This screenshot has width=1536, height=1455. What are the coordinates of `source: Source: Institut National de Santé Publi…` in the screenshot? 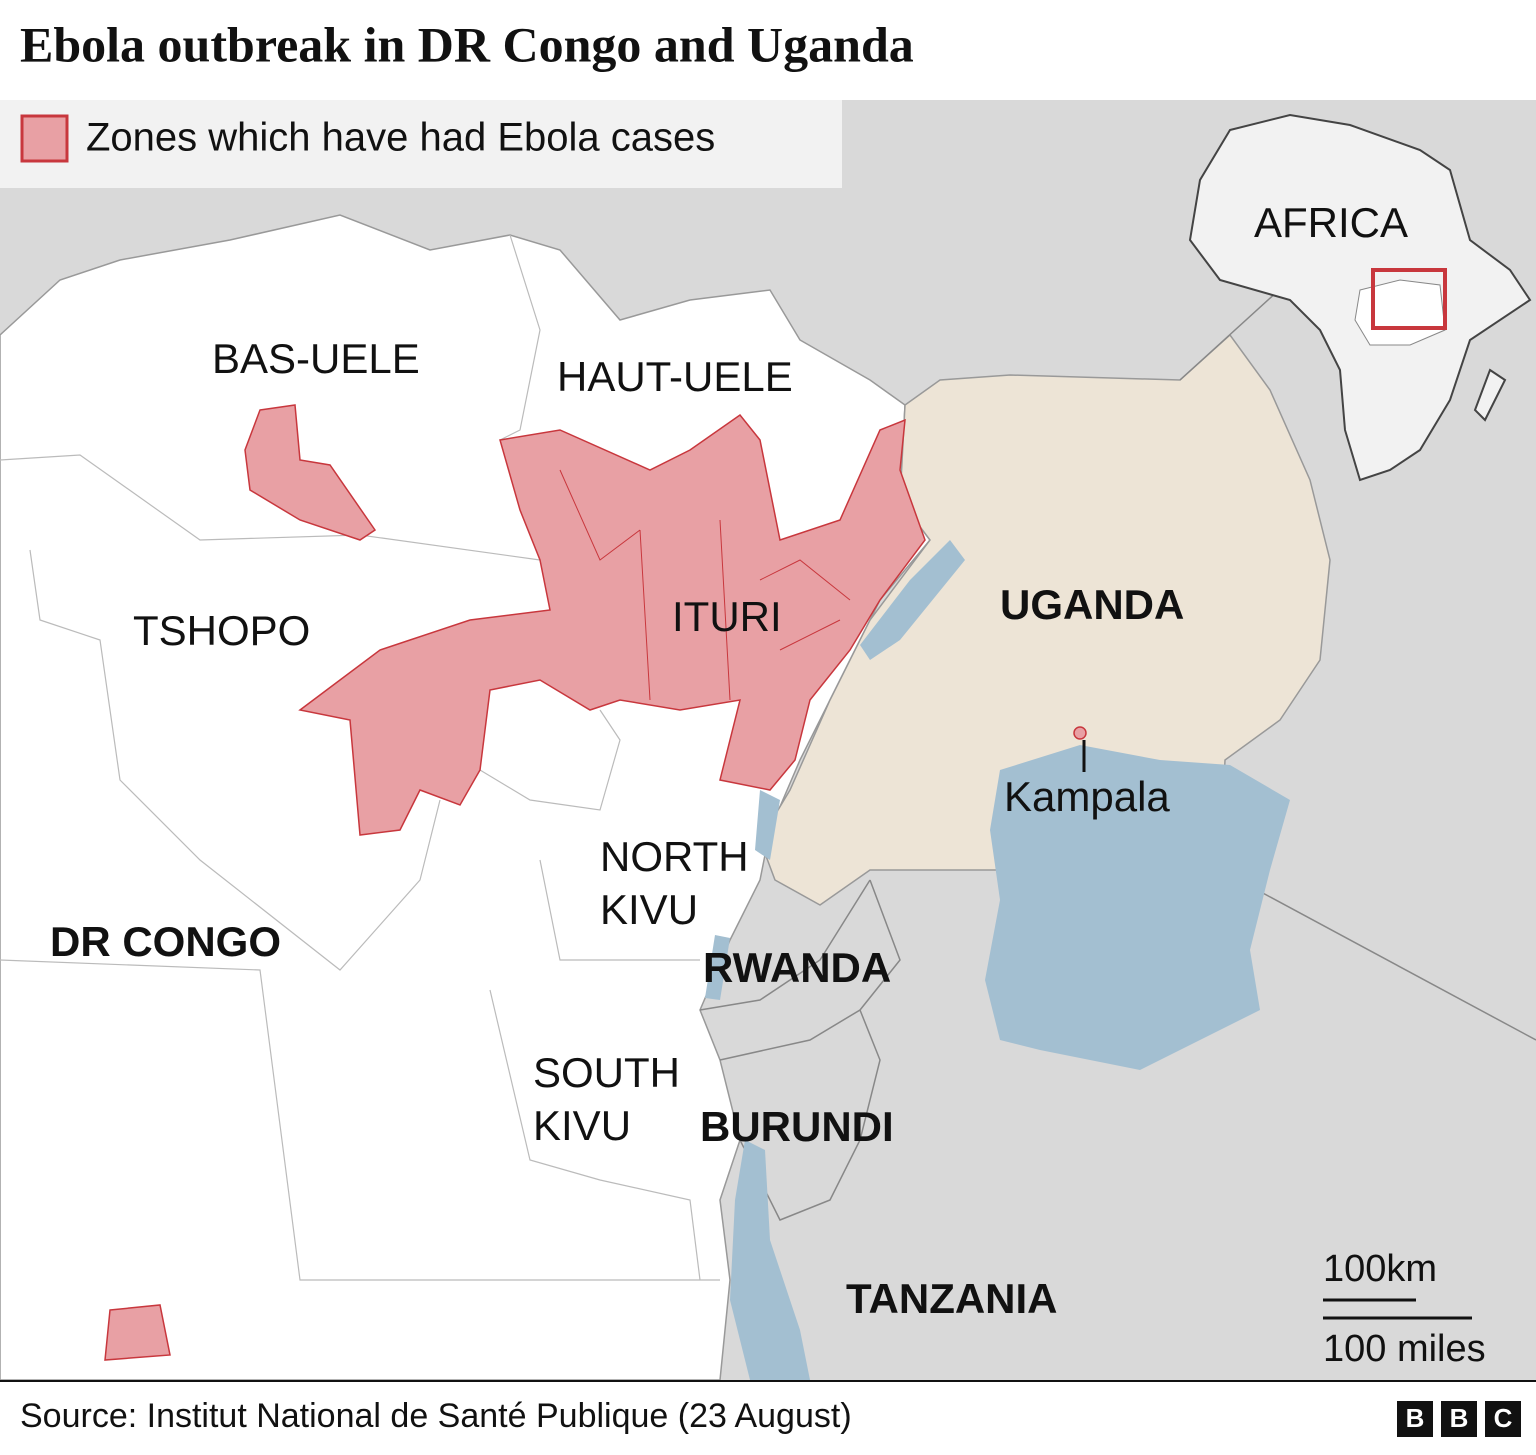 It's located at (436, 1416).